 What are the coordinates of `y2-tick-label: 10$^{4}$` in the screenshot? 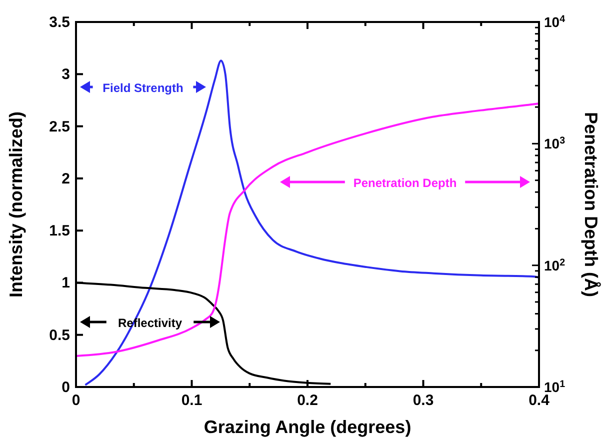 It's located at (555, 22).